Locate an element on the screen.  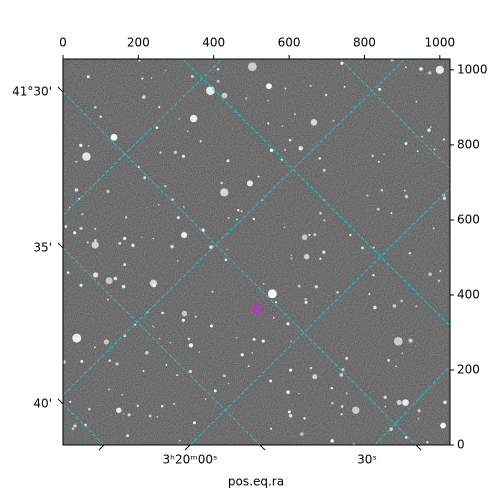
dec-tick-label: 40' is located at coordinates (42, 404).